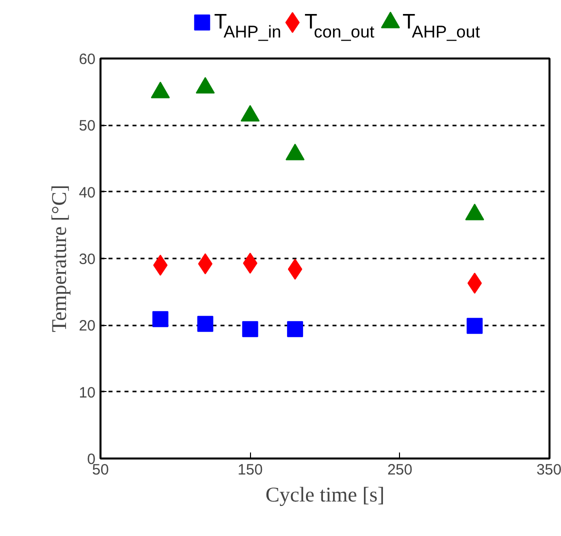  I want to click on x-tick-label: 150, so click(250, 470).